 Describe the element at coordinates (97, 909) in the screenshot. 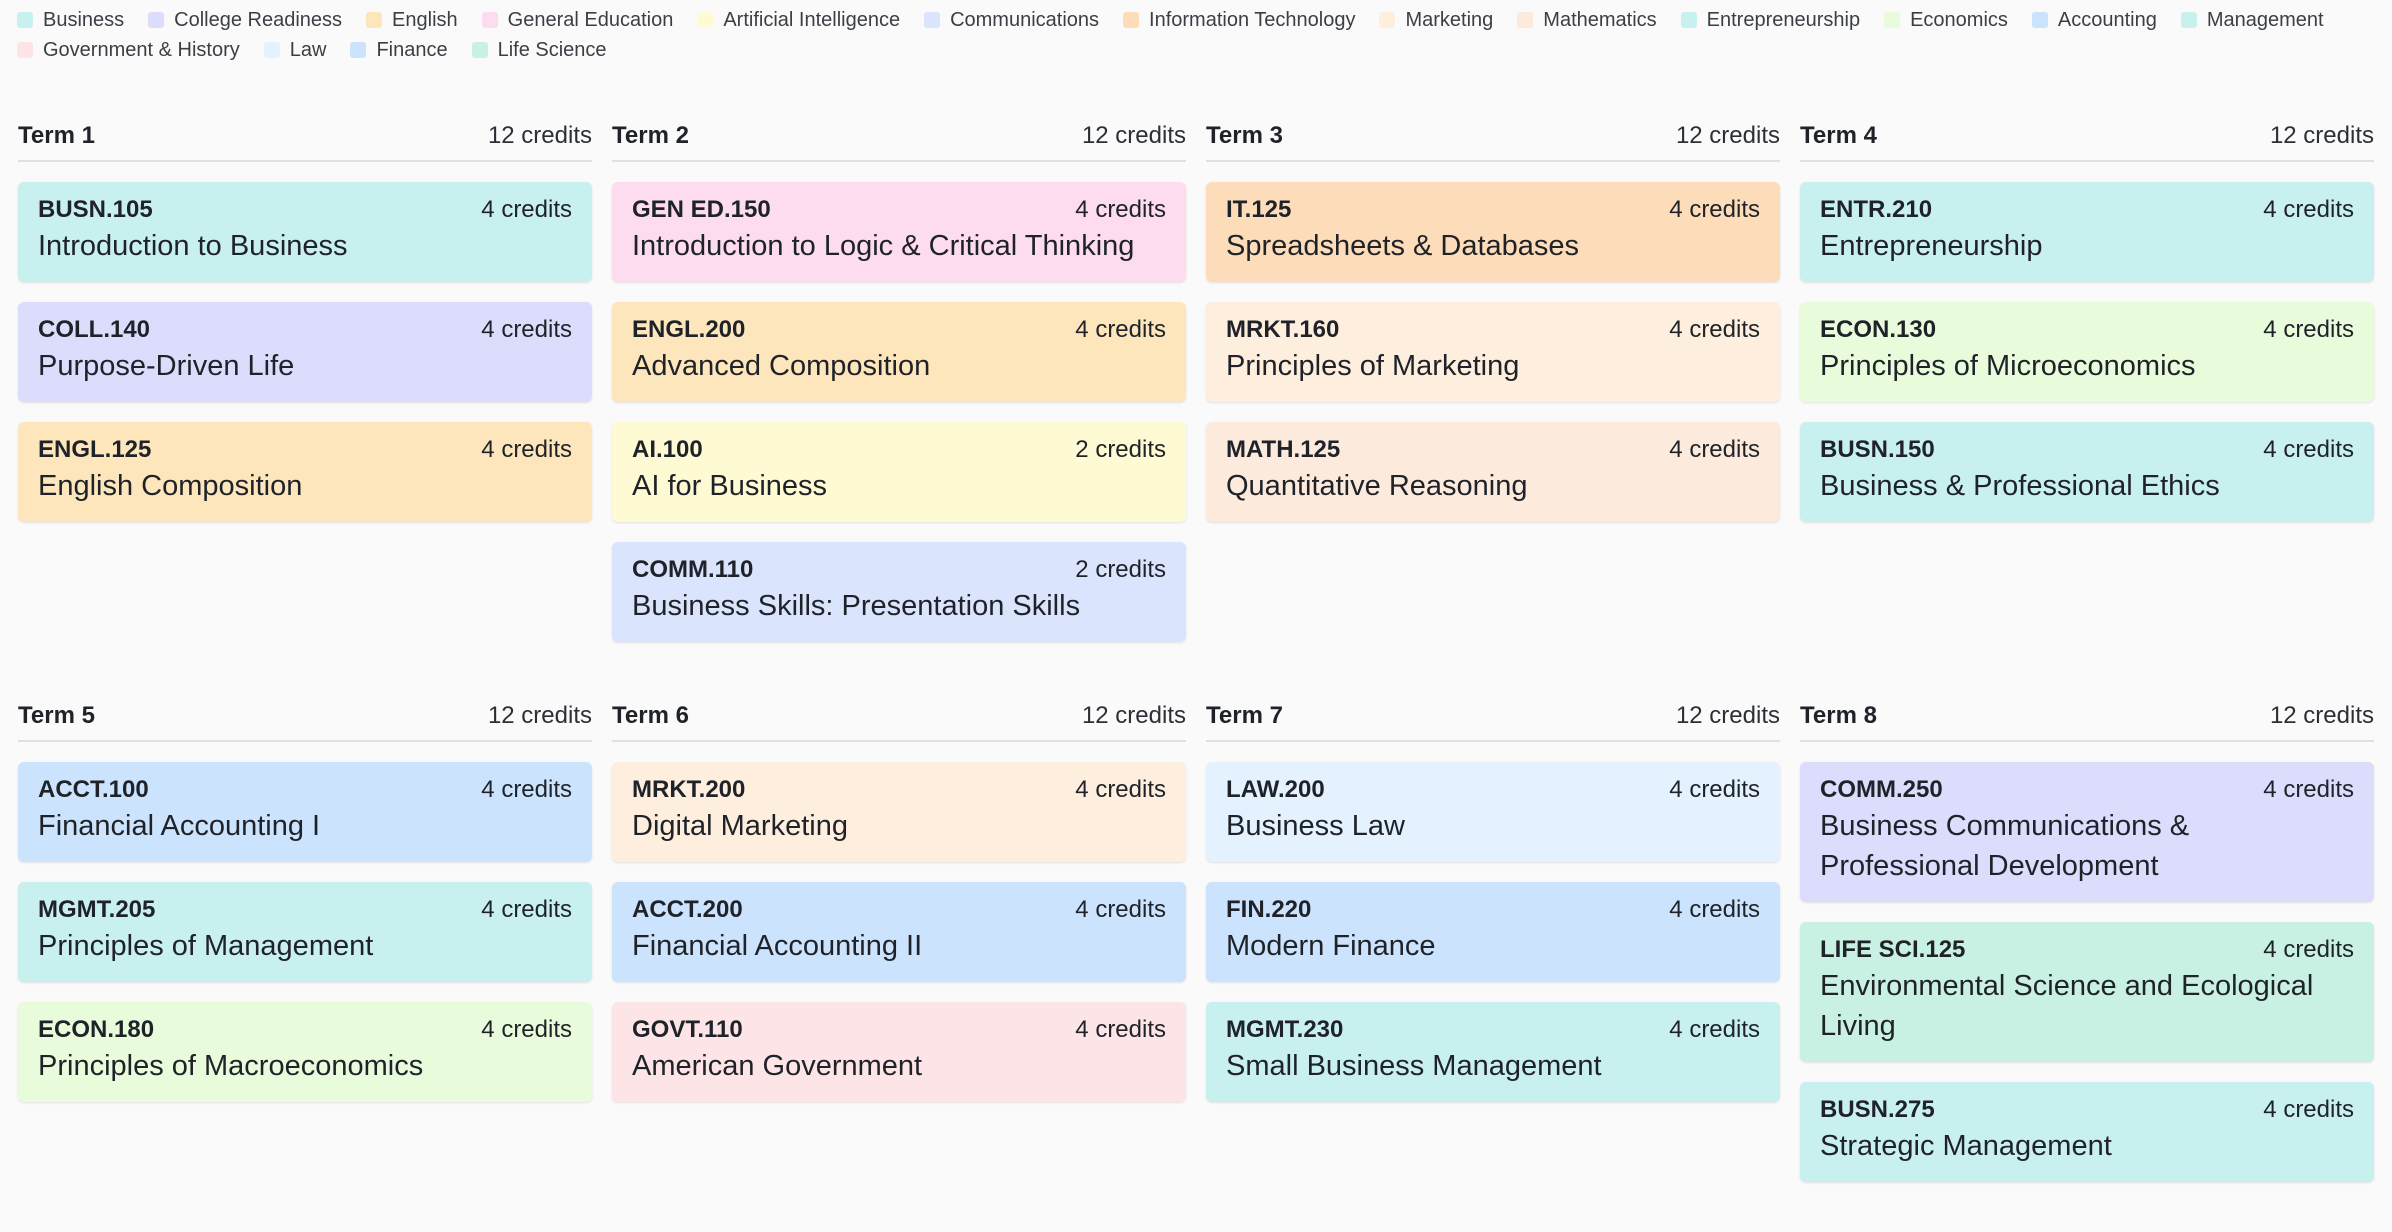

I see `course-code: MGMT.205` at that location.